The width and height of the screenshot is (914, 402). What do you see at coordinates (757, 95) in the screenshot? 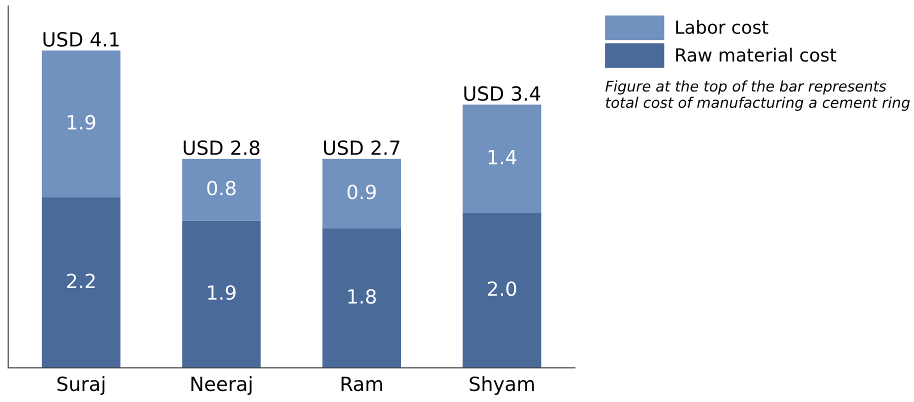
I see `text: Figure at the top of the bar represents total cost of manufacturing a cement ring` at bounding box center [757, 95].